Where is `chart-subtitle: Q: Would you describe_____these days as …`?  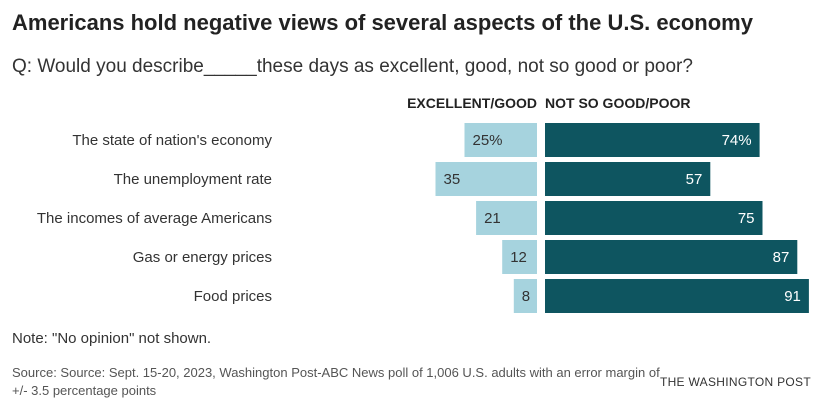 chart-subtitle: Q: Would you describe_____these days as … is located at coordinates (352, 66).